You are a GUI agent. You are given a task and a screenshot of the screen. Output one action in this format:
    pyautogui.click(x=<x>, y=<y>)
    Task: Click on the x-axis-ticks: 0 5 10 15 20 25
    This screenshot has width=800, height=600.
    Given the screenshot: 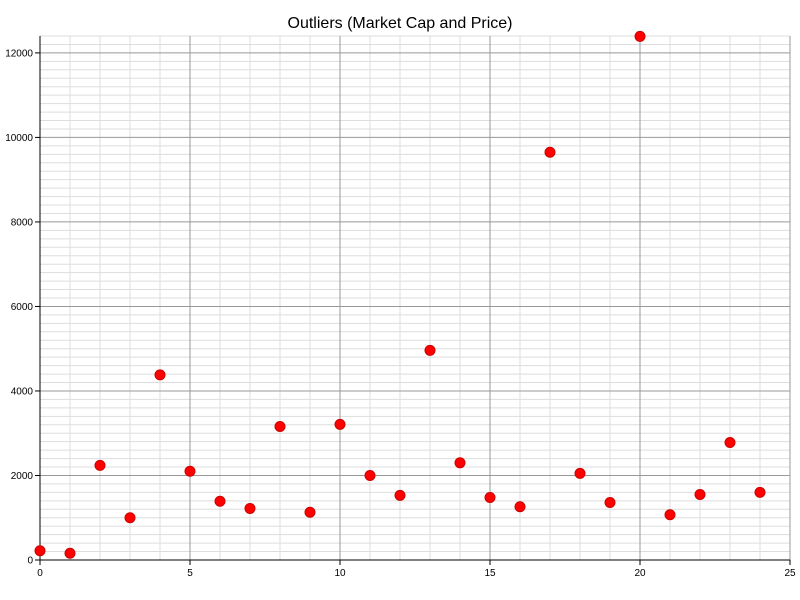 What is the action you would take?
    pyautogui.click(x=416, y=569)
    